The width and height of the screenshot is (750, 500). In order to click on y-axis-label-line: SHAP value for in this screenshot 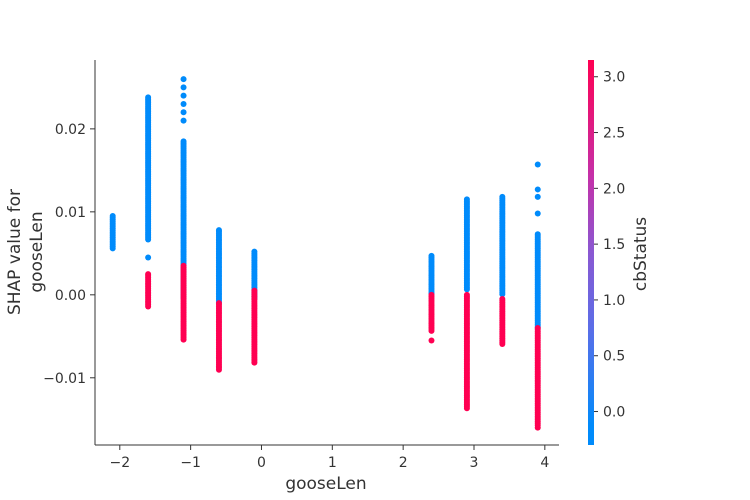, I will do `click(15, 252)`.